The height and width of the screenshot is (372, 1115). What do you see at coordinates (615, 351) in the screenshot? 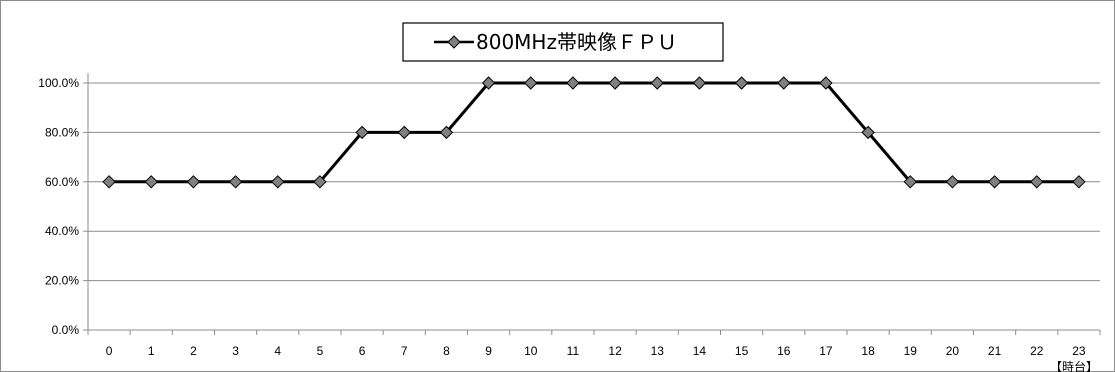
I see `x-tick-label: 12` at bounding box center [615, 351].